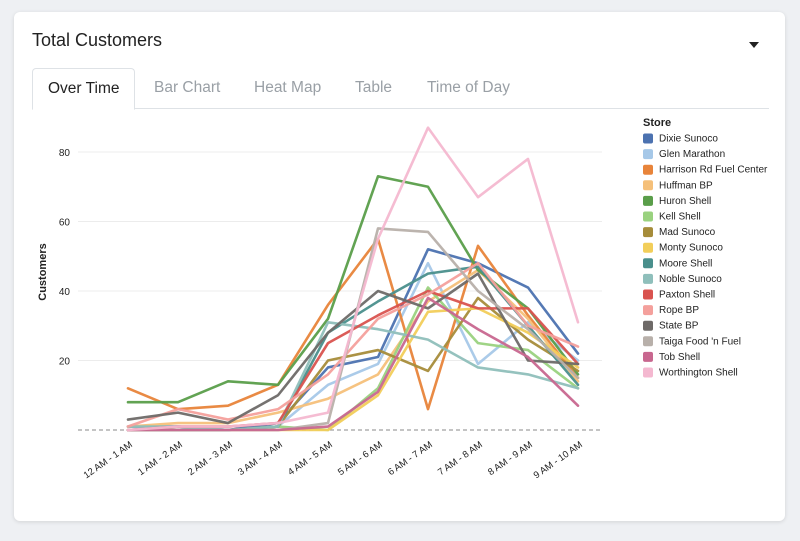  What do you see at coordinates (754, 45) in the screenshot?
I see `chevron-down-icon` at bounding box center [754, 45].